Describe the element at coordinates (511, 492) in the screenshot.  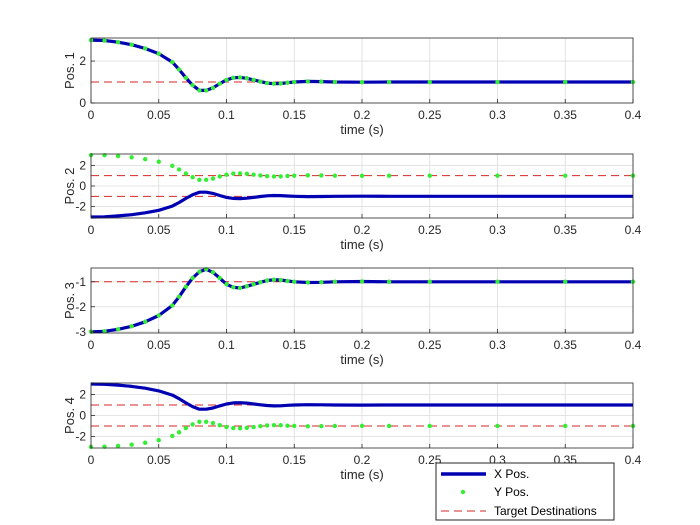
I see `legend-y-label: Y Pos.` at that location.